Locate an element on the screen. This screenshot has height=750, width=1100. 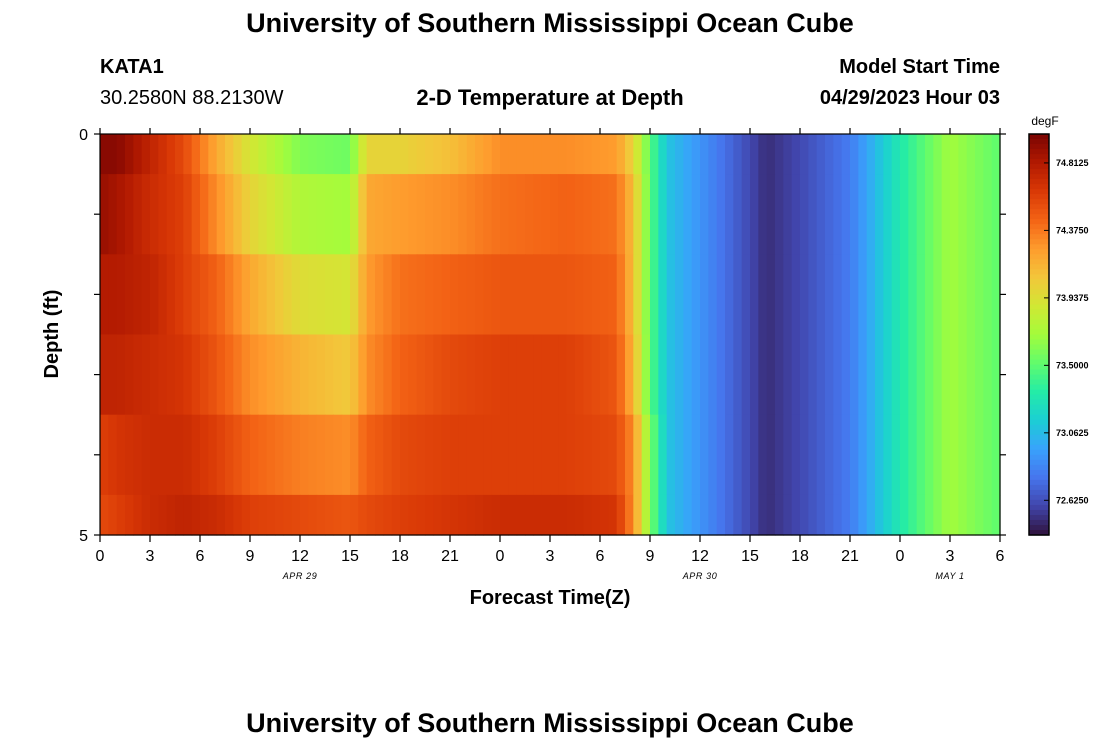
x-tick-label: 15 is located at coordinates (350, 556).